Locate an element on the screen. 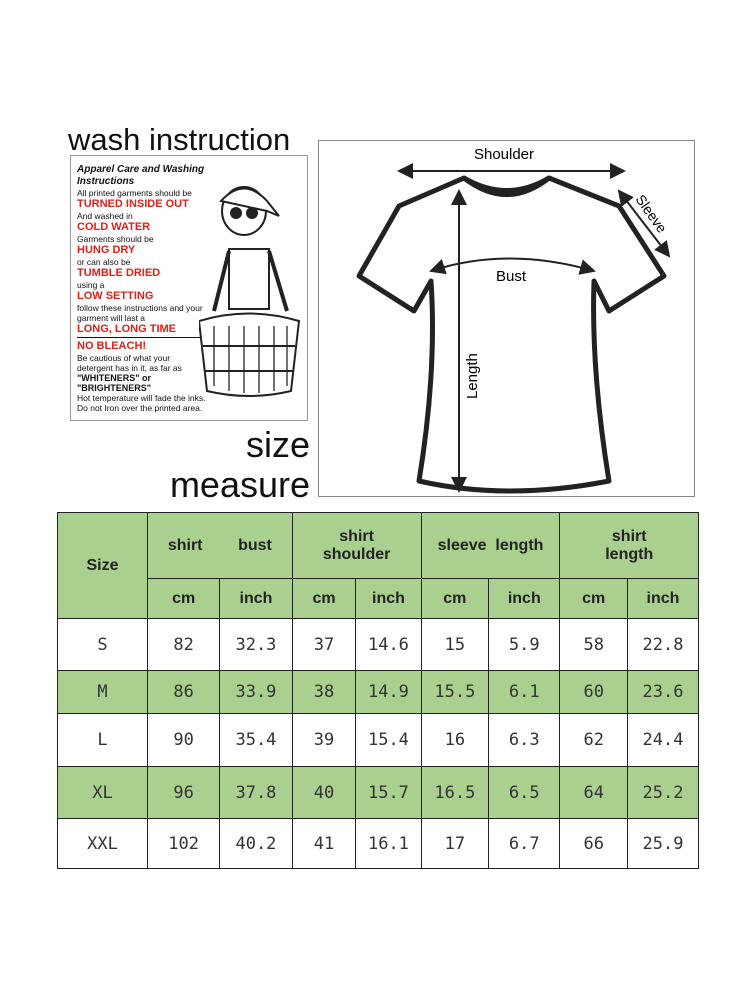 This screenshot has height=1000, width=750. value-cell: 25.9 is located at coordinates (663, 843).